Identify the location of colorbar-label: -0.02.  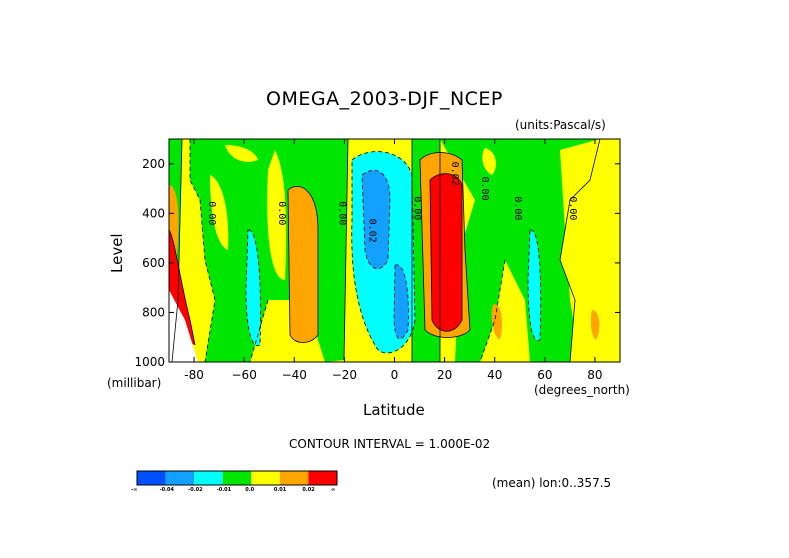
(195, 490).